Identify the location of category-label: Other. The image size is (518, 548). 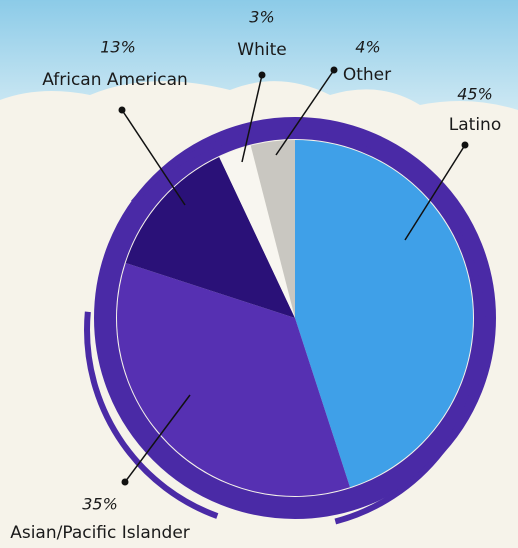
(367, 75).